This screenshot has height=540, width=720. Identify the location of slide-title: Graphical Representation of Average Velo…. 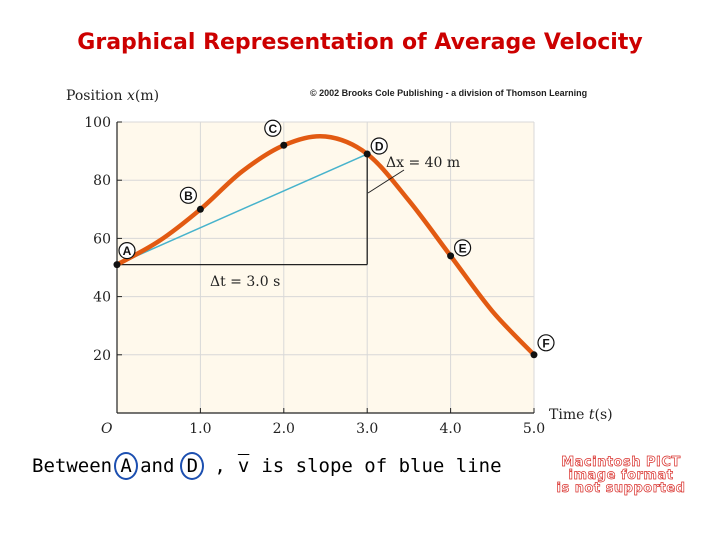
(360, 42).